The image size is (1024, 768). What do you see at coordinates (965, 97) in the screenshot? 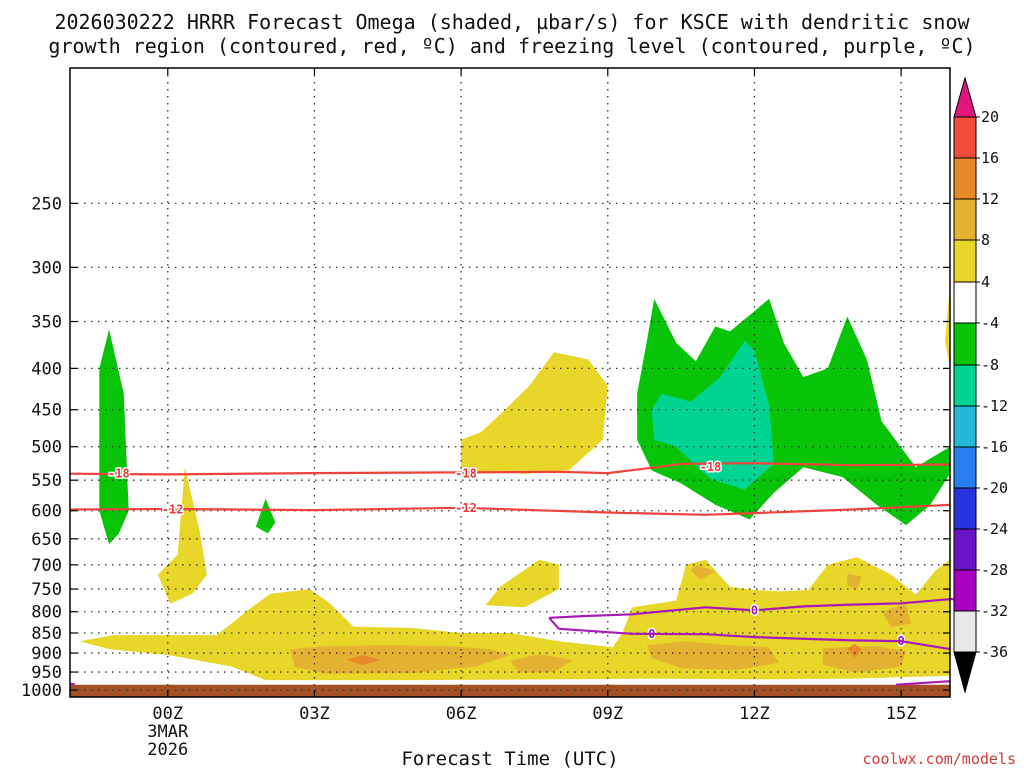
I see `colorbar-over-arrow` at bounding box center [965, 97].